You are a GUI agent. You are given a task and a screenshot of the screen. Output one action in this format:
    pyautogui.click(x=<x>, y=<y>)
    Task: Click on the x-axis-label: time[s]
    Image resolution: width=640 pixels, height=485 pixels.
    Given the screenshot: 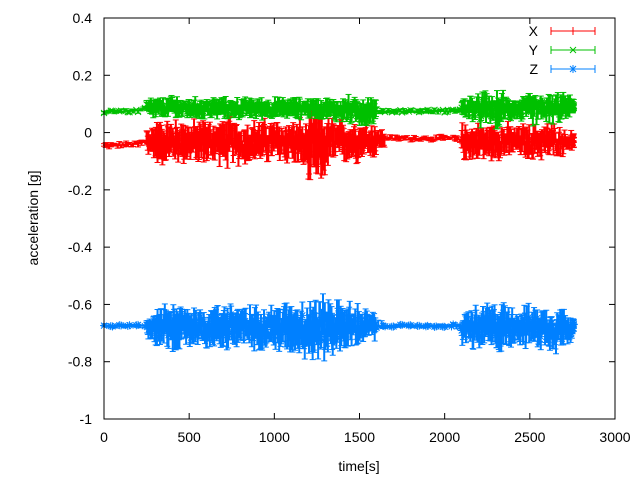 What is the action you would take?
    pyautogui.click(x=358, y=466)
    